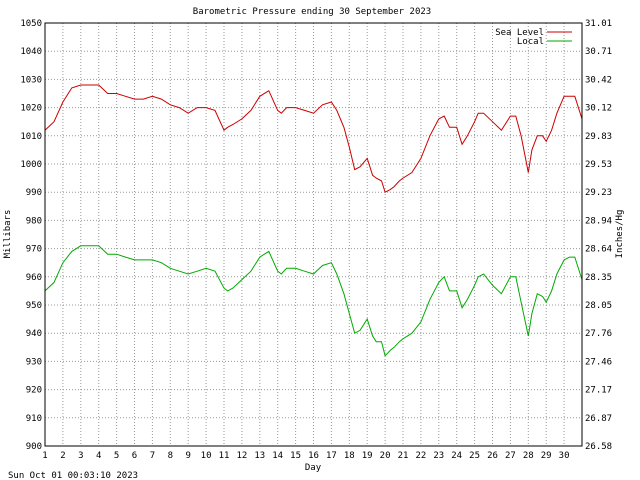 This screenshot has width=640, height=480. Describe the element at coordinates (277, 456) in the screenshot. I see `x-tick-label: 14` at that location.